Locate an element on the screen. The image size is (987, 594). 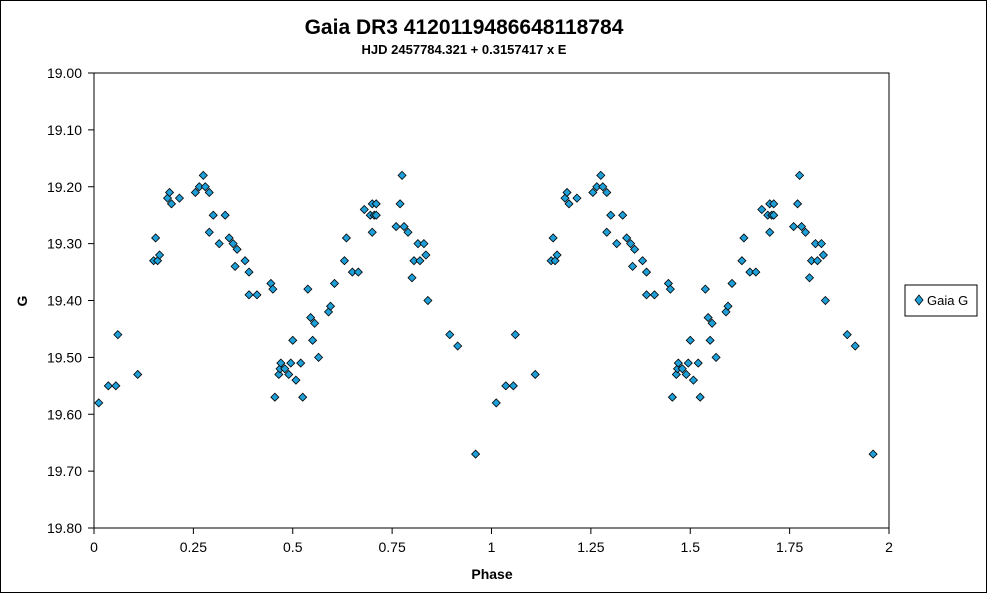
legend-marker-diamond-icon is located at coordinates (919, 300).